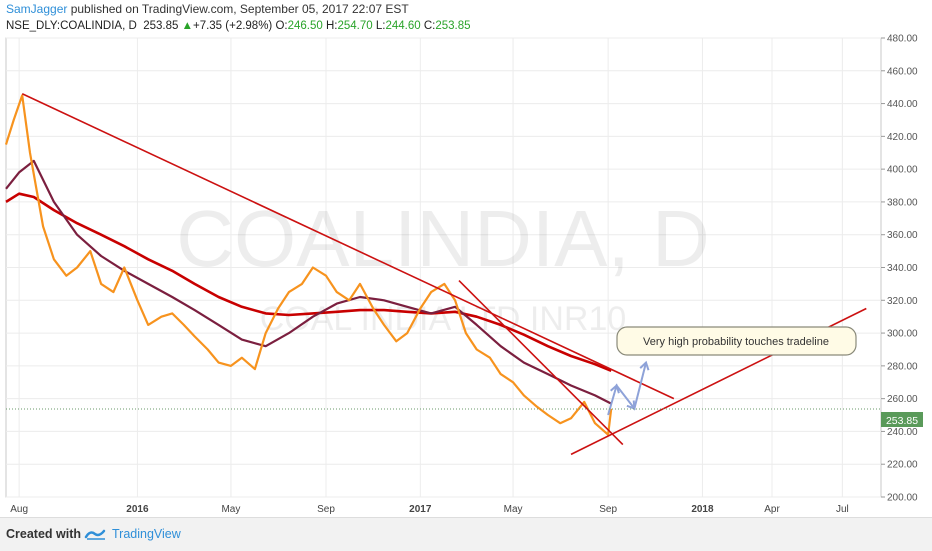  I want to click on y-tick-label: 240.00, so click(902, 432).